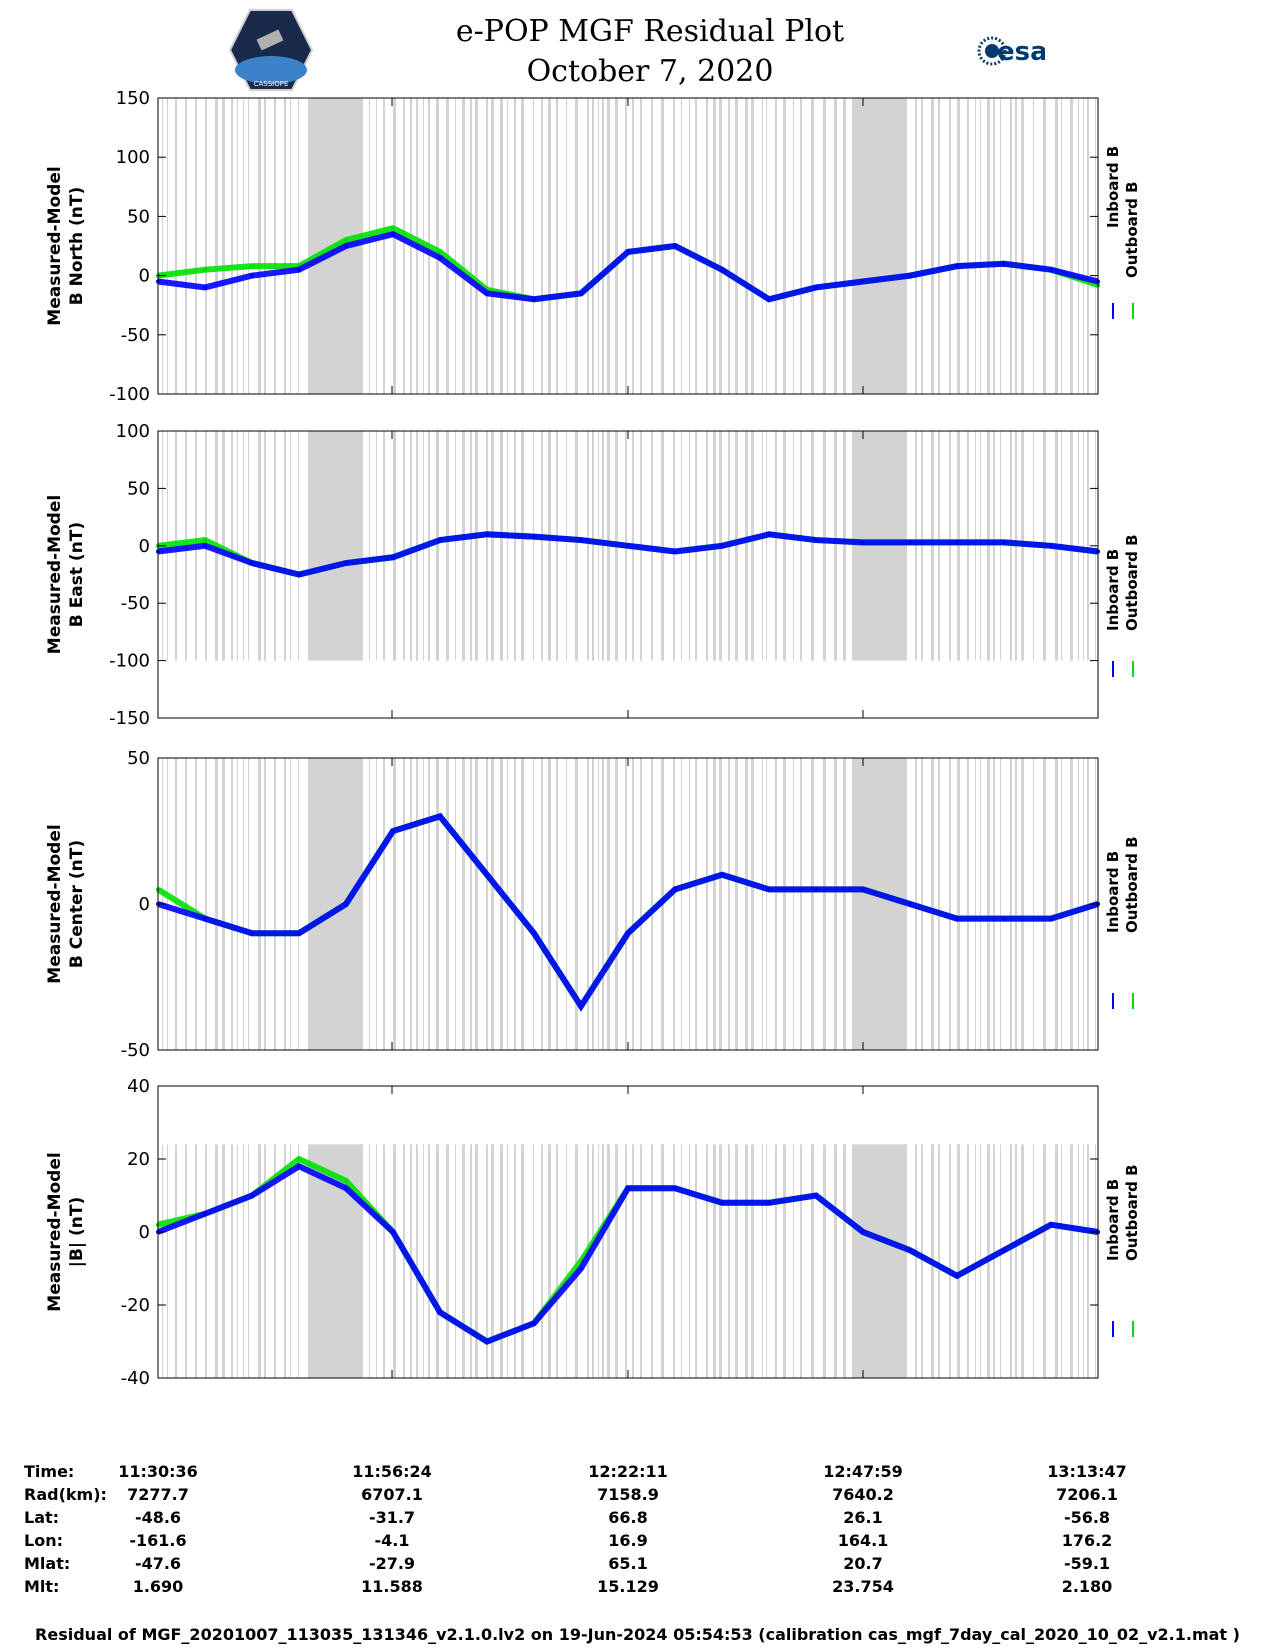  What do you see at coordinates (55, 245) in the screenshot?
I see `y-axis-label-line-1: Measured-Model` at bounding box center [55, 245].